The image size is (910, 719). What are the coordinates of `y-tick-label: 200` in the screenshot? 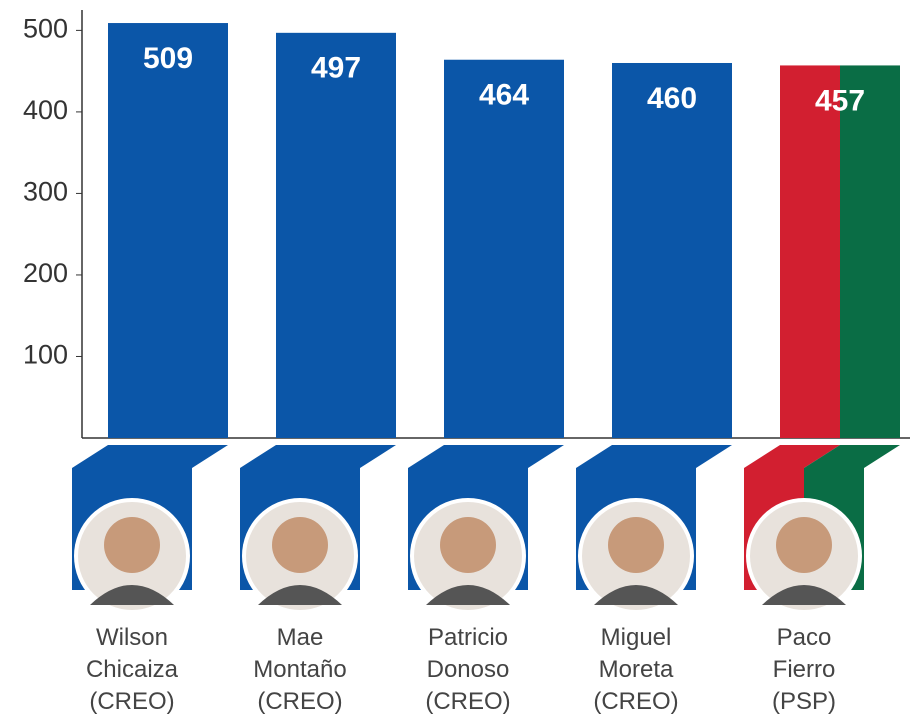 It's located at (45, 273).